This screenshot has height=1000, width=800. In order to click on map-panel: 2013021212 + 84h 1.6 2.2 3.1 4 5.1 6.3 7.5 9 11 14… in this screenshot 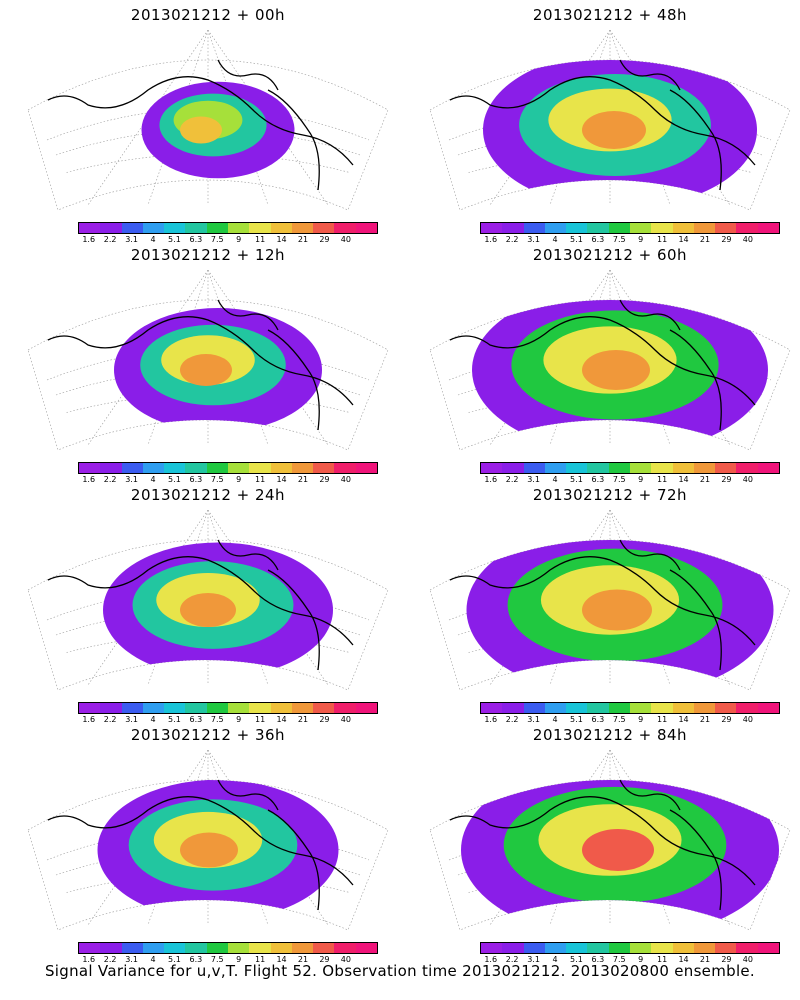, I will do `click(610, 842)`.